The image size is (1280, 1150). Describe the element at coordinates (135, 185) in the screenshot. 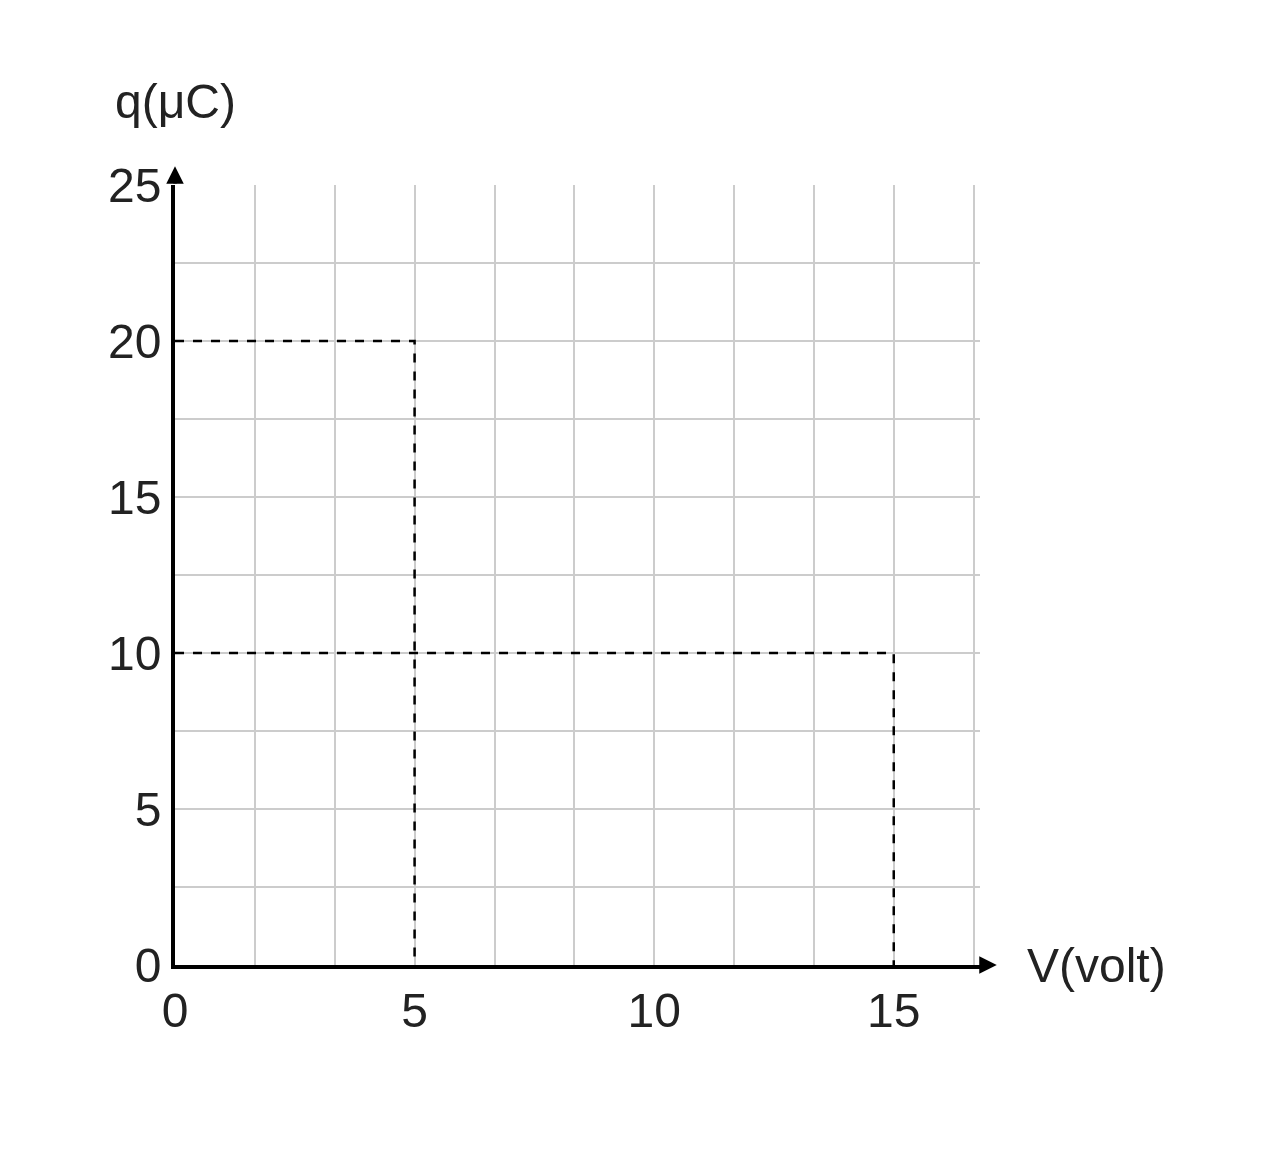

I see `y-tick-label: 25` at that location.